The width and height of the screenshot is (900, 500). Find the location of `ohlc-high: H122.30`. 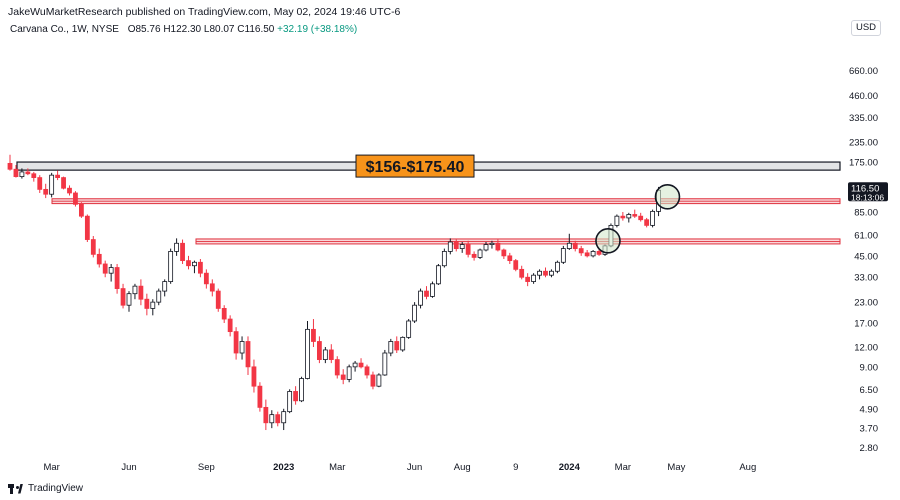

ohlc-high: H122.30 is located at coordinates (182, 29).